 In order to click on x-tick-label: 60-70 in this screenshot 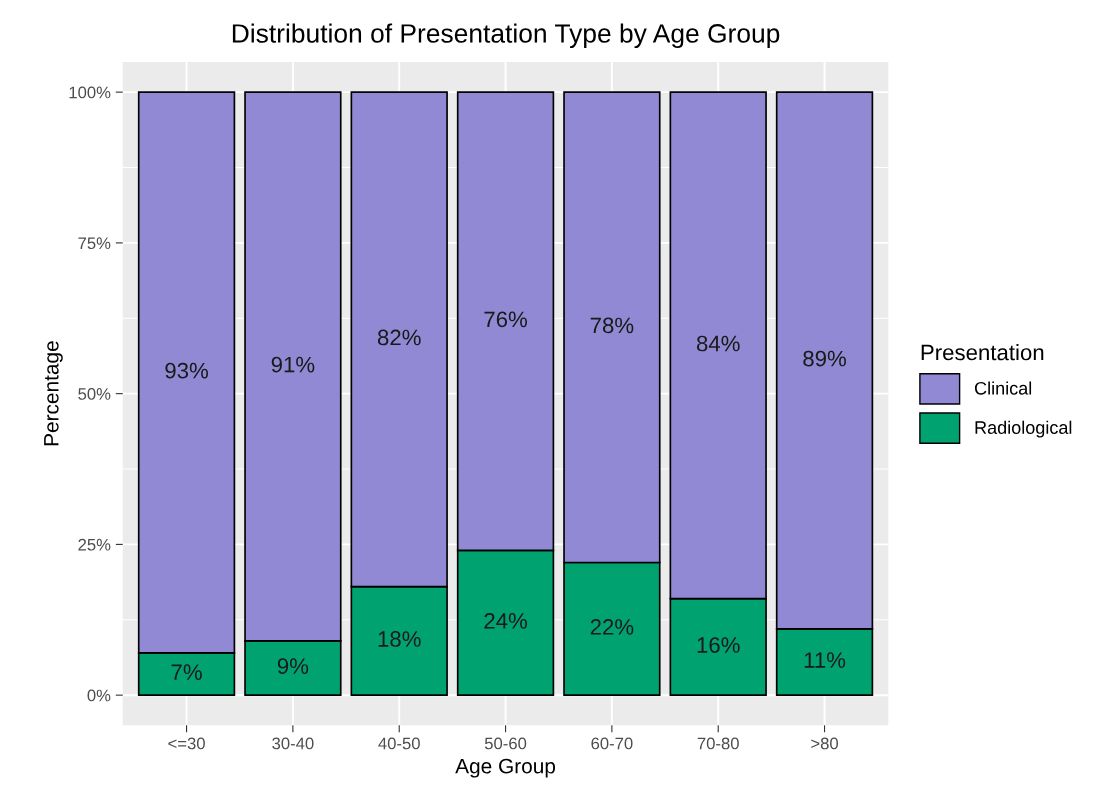, I will do `click(612, 743)`.